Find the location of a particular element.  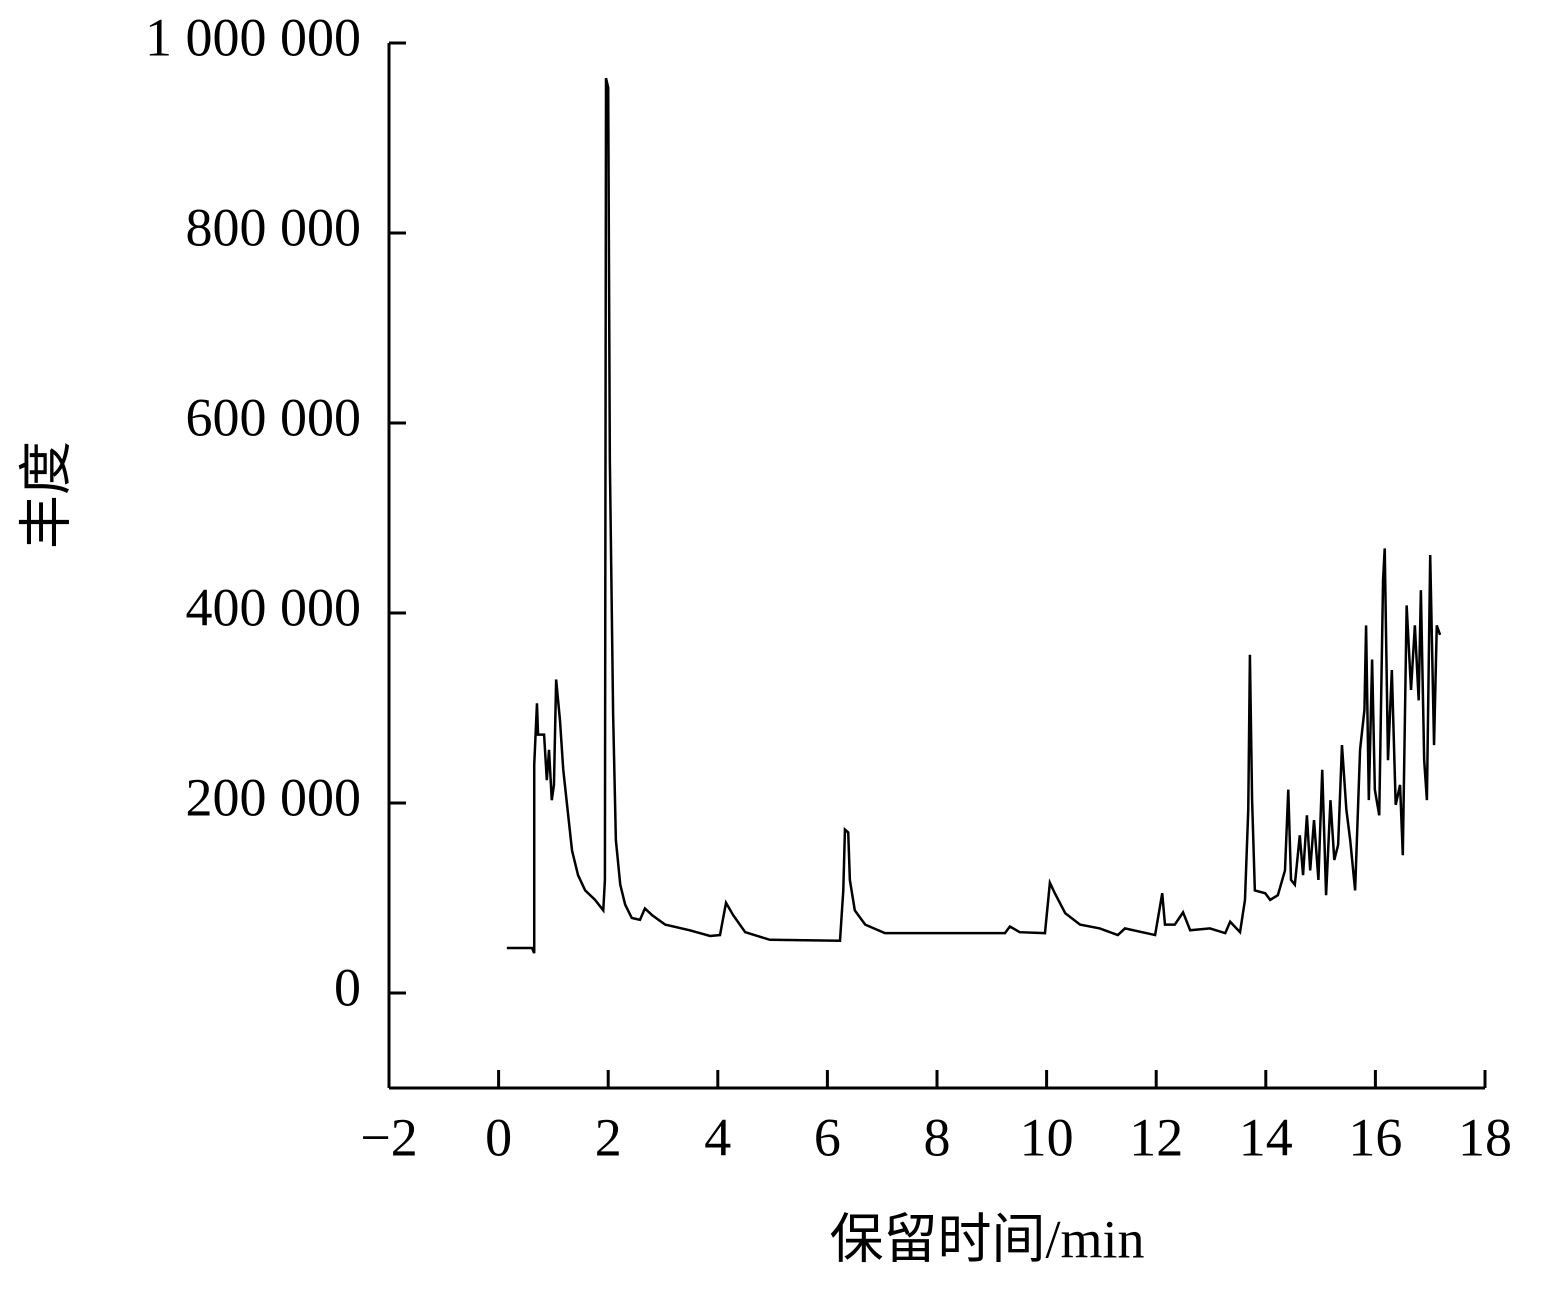

x-tick-label: 6 is located at coordinates (827, 1137).